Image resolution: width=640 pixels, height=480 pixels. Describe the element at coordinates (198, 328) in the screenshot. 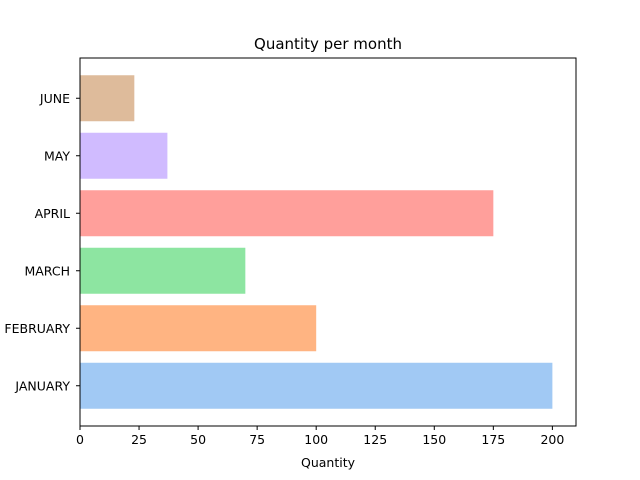

I see `bar-february` at that location.